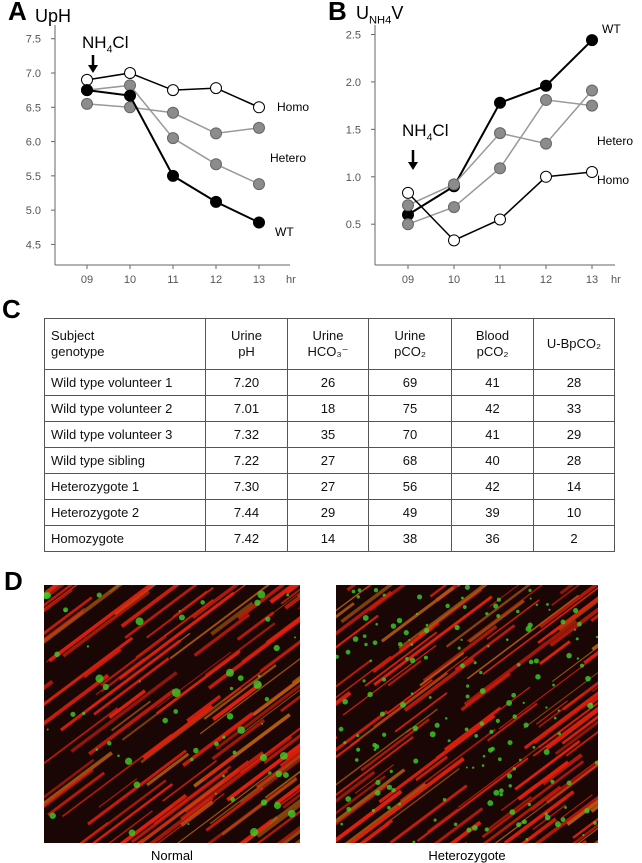 Image resolution: width=642 pixels, height=863 pixels. What do you see at coordinates (353, 130) in the screenshot?
I see `y-tick-label: 1.5` at bounding box center [353, 130].